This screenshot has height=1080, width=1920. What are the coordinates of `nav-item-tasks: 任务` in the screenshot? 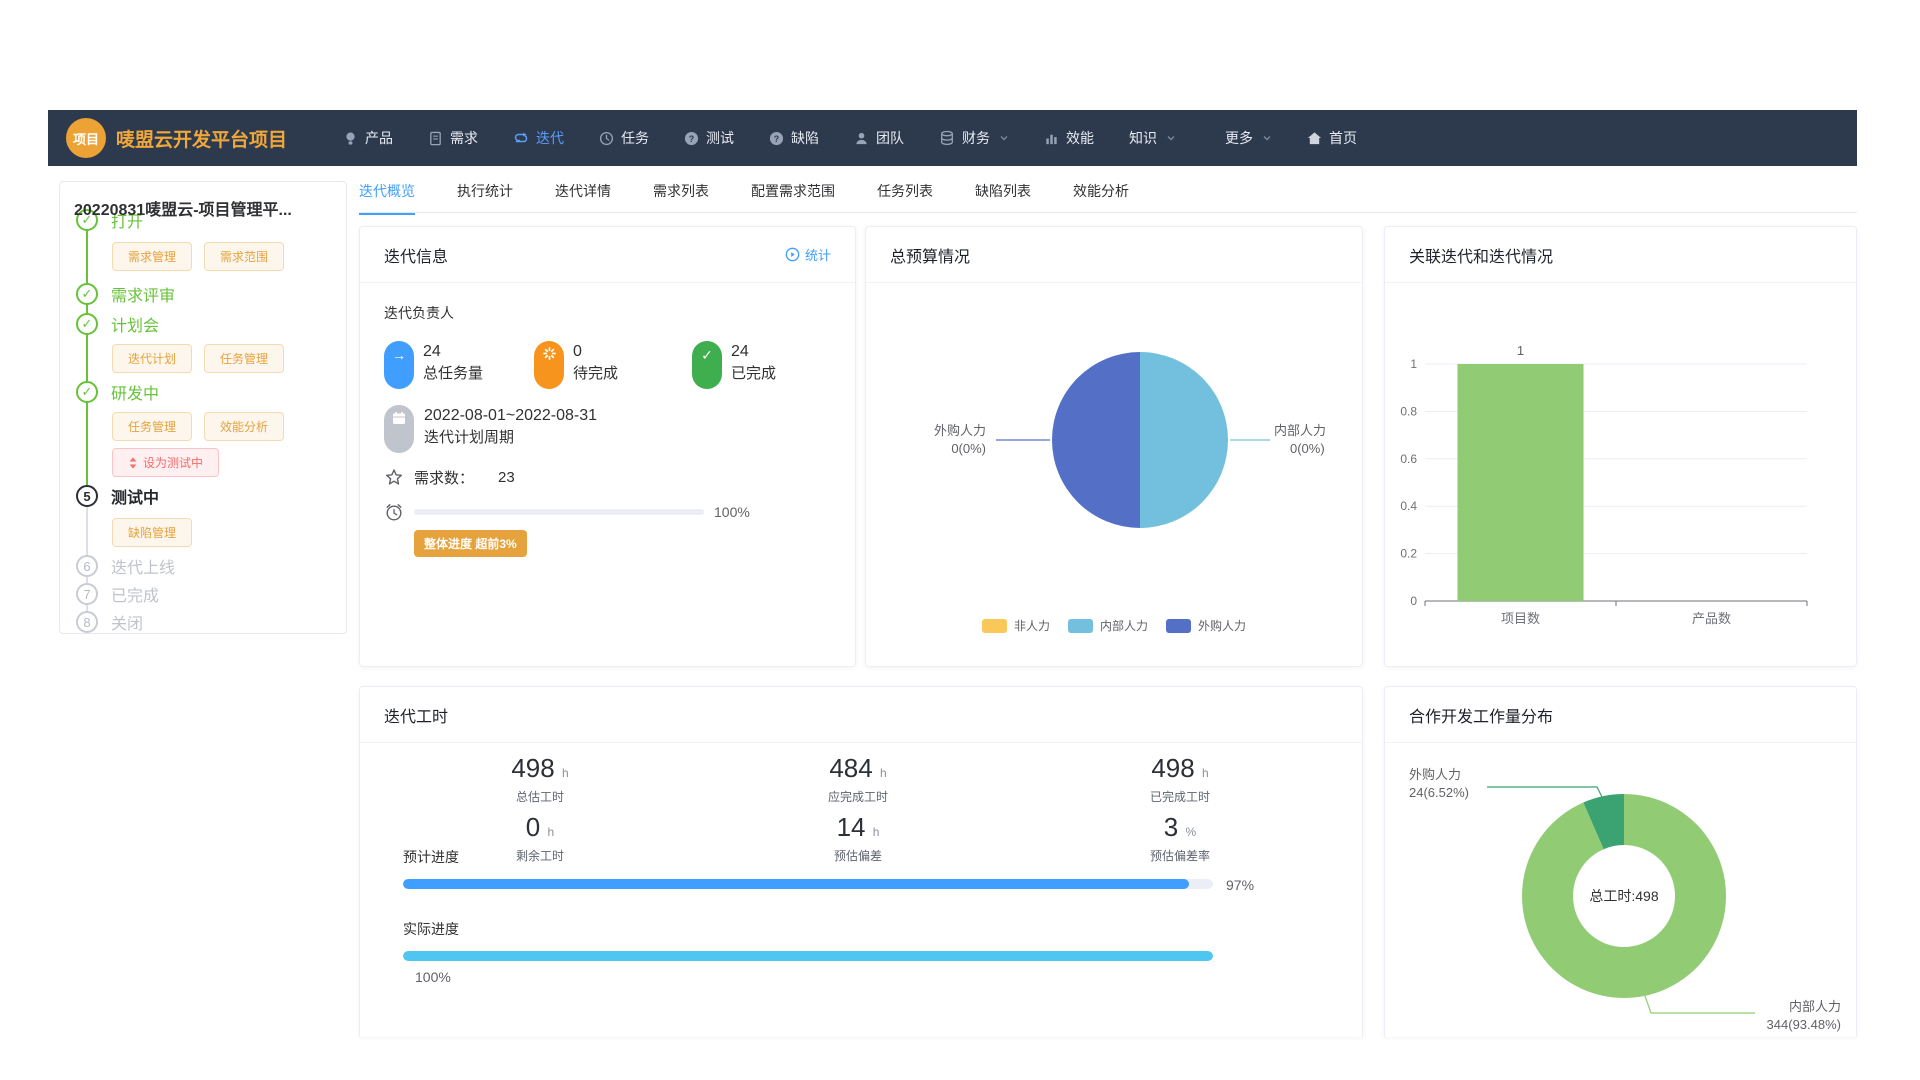 It's located at (624, 138).